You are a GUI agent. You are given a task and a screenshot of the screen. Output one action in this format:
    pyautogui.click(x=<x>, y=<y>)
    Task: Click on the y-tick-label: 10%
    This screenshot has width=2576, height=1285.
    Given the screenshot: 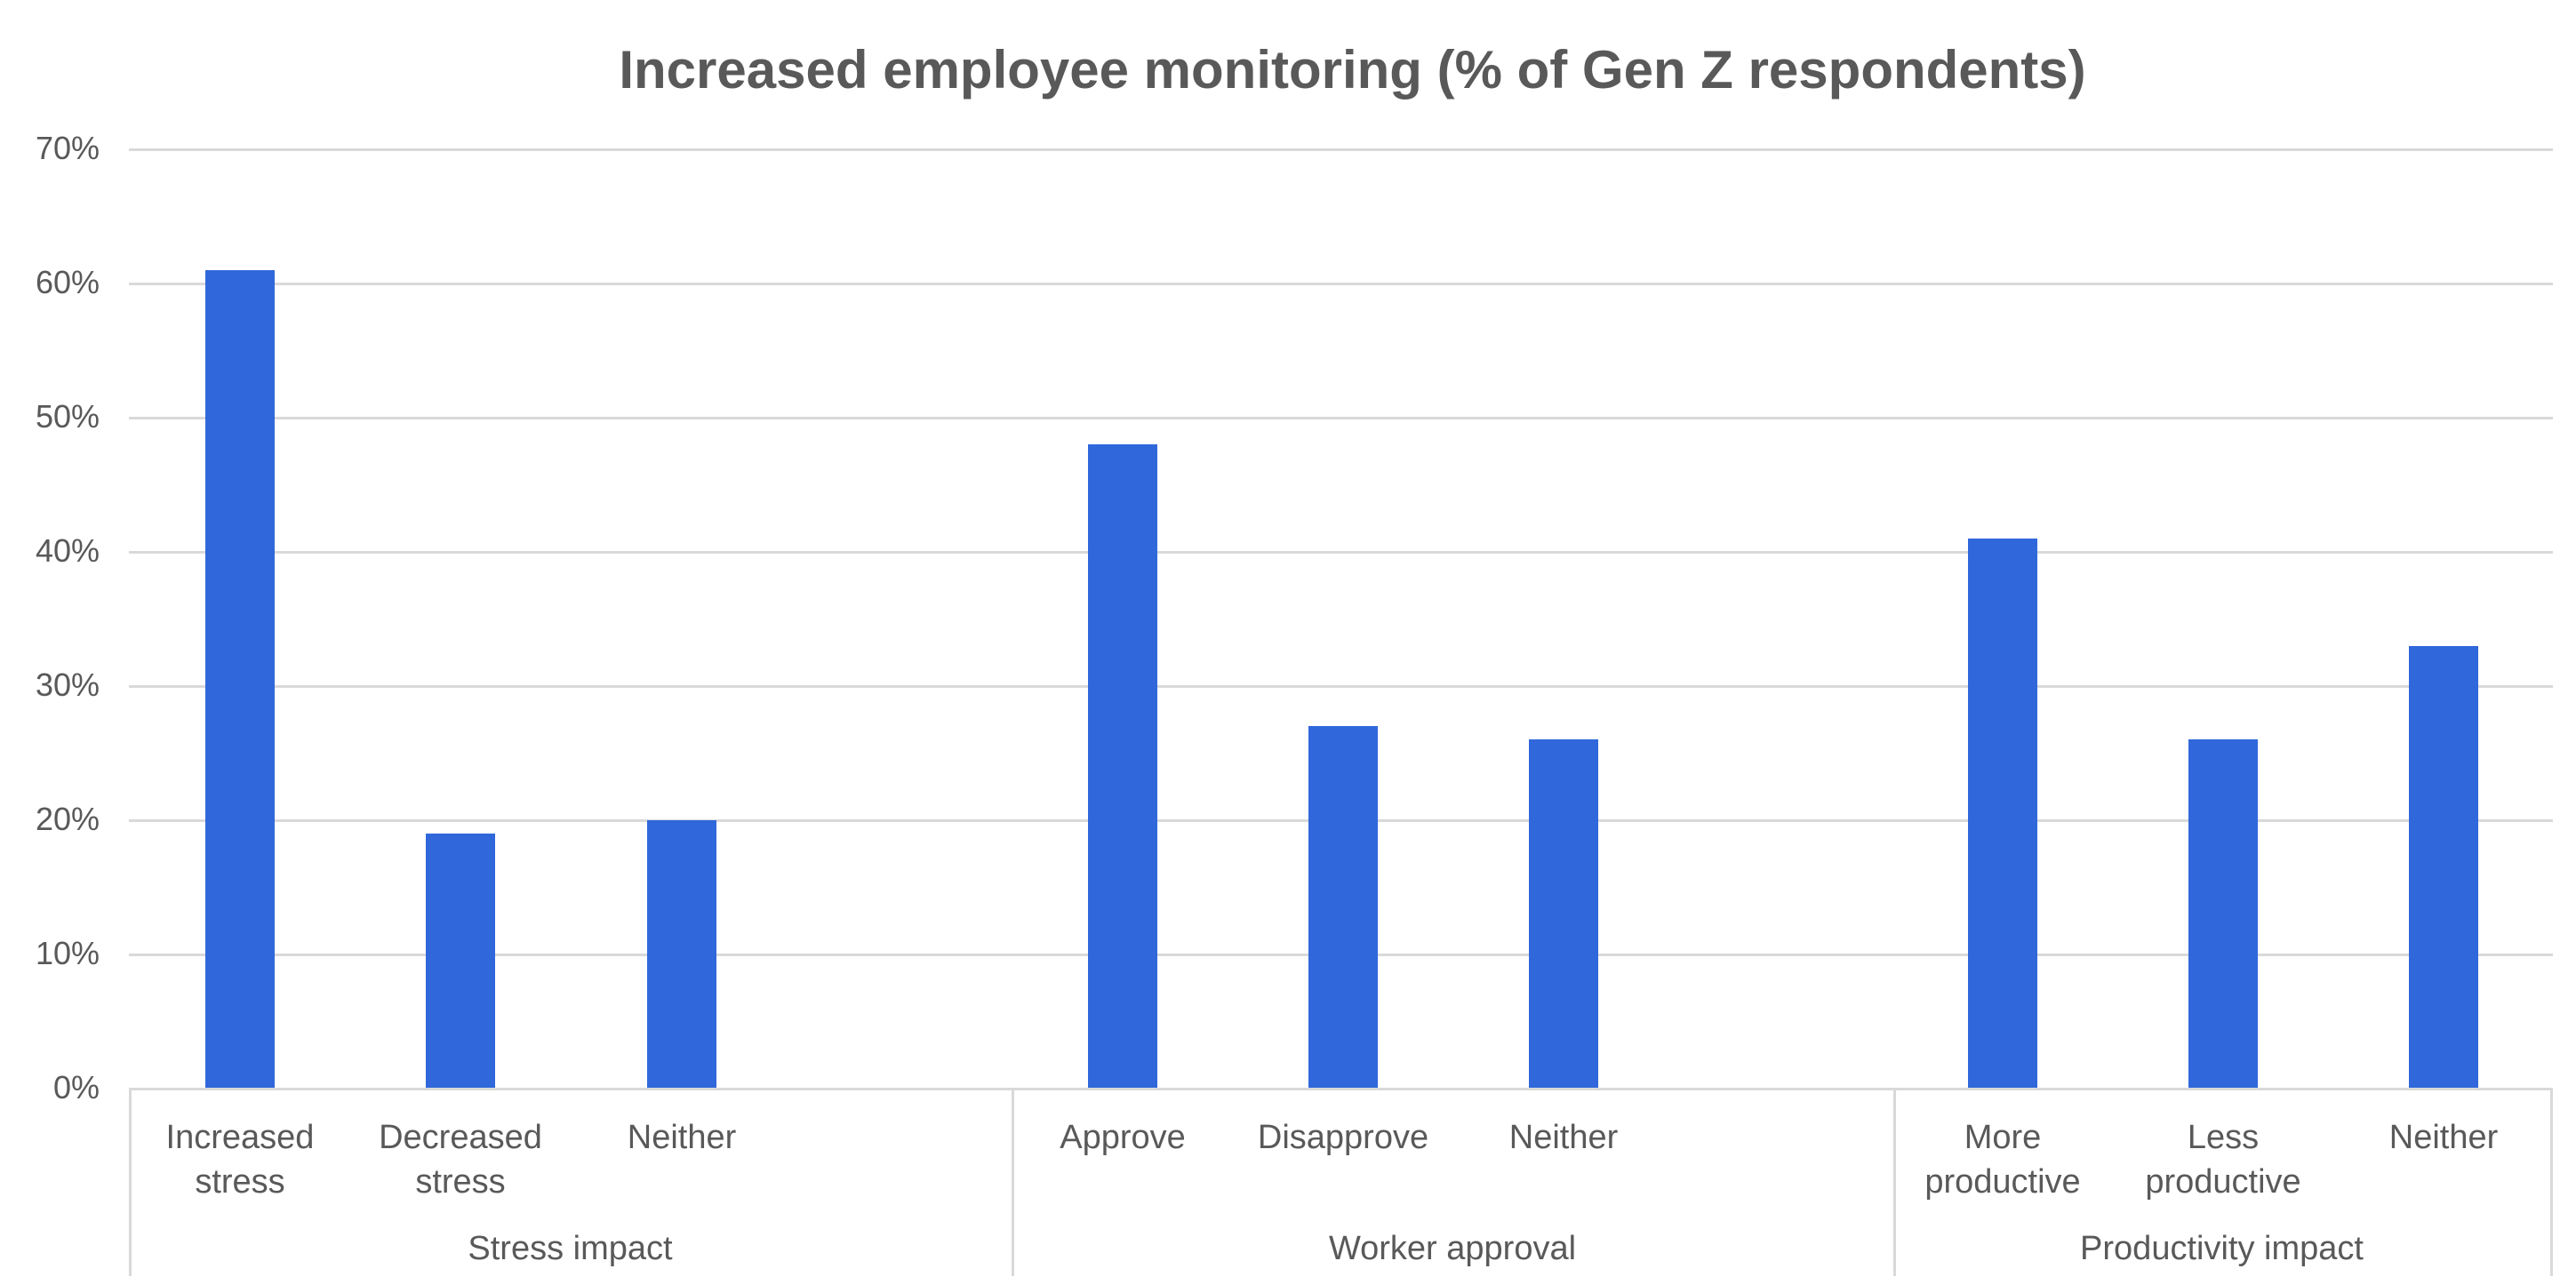 What is the action you would take?
    pyautogui.click(x=67, y=953)
    